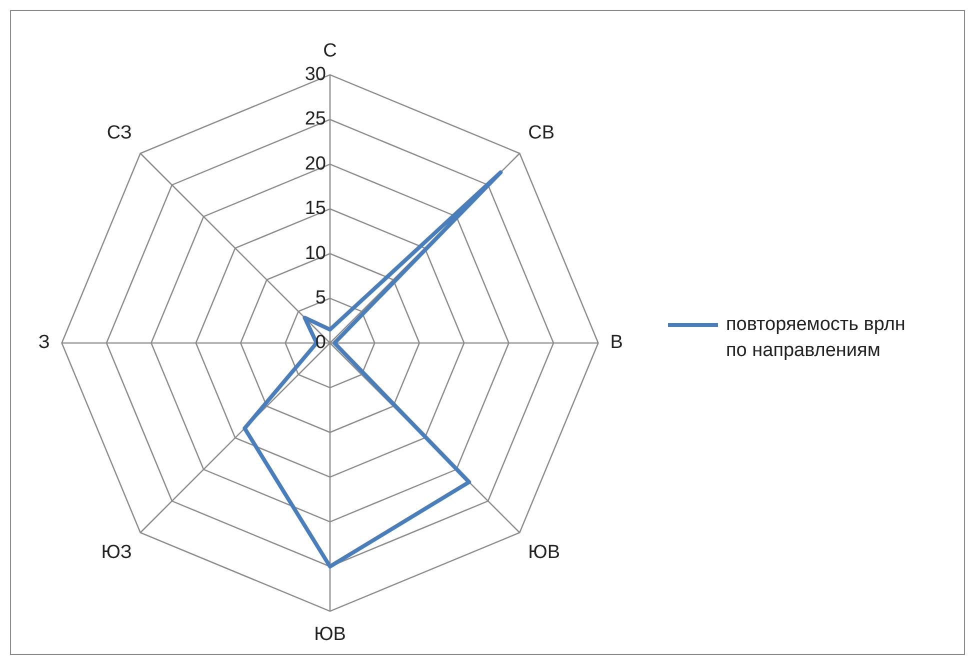 The image size is (971, 657). What do you see at coordinates (541, 133) in the screenshot?
I see `spoke-label: СВ` at bounding box center [541, 133].